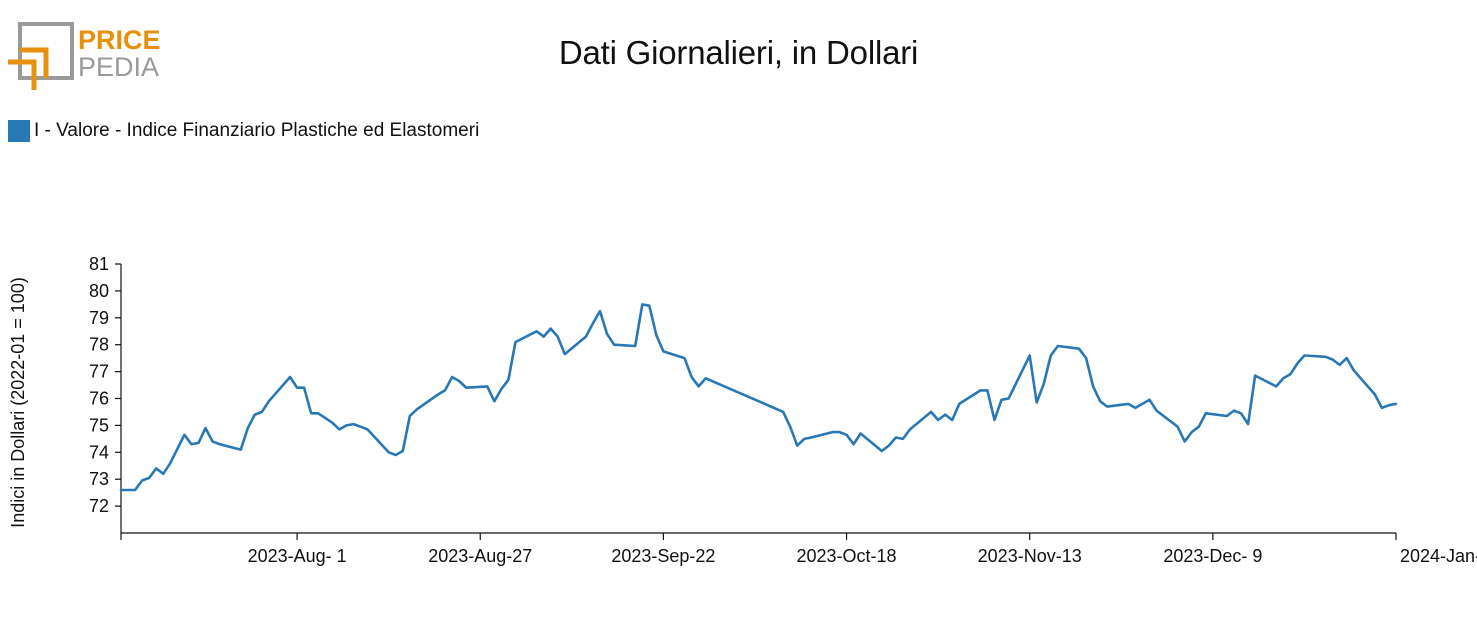  I want to click on logo-text-price: PRICE, so click(119, 40).